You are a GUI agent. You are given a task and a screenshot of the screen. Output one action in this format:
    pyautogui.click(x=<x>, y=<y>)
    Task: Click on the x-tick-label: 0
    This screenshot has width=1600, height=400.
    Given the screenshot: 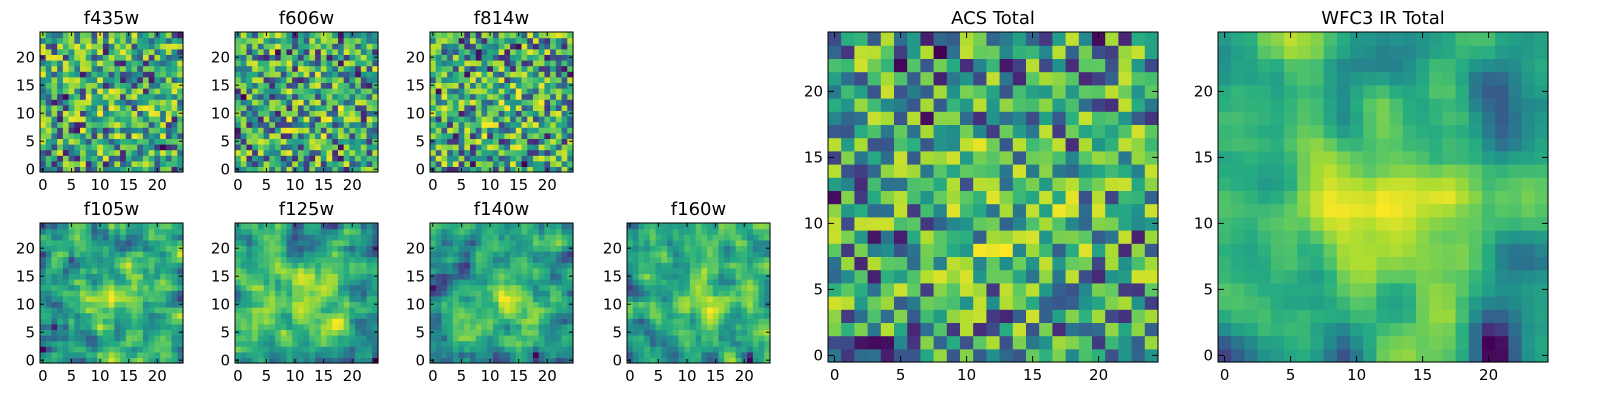 What is the action you would take?
    pyautogui.click(x=43, y=376)
    